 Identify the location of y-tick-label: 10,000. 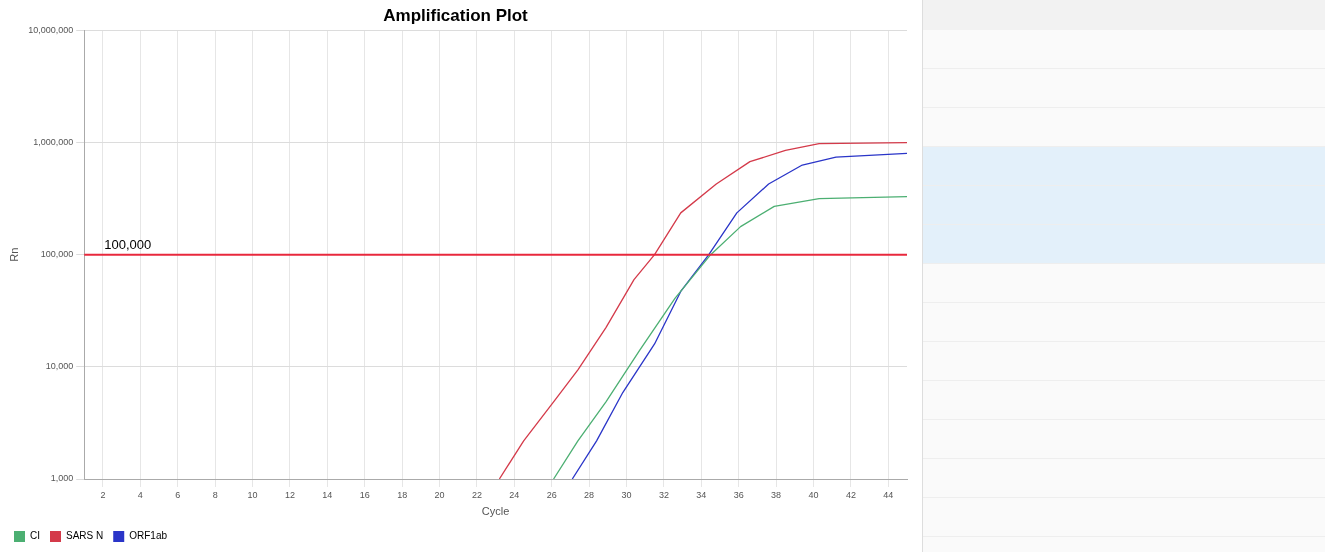
(59, 366).